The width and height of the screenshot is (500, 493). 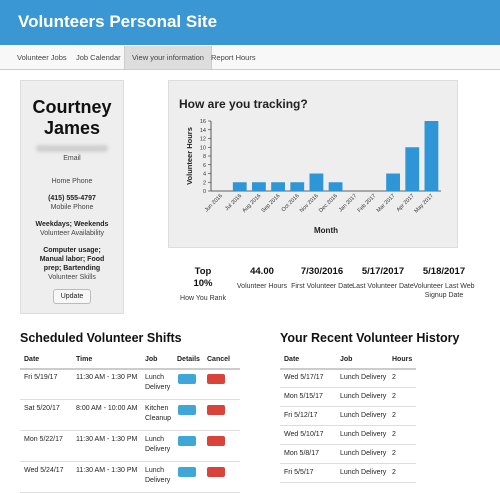 I want to click on table-cell: Fri 5/5/17, so click(x=299, y=472).